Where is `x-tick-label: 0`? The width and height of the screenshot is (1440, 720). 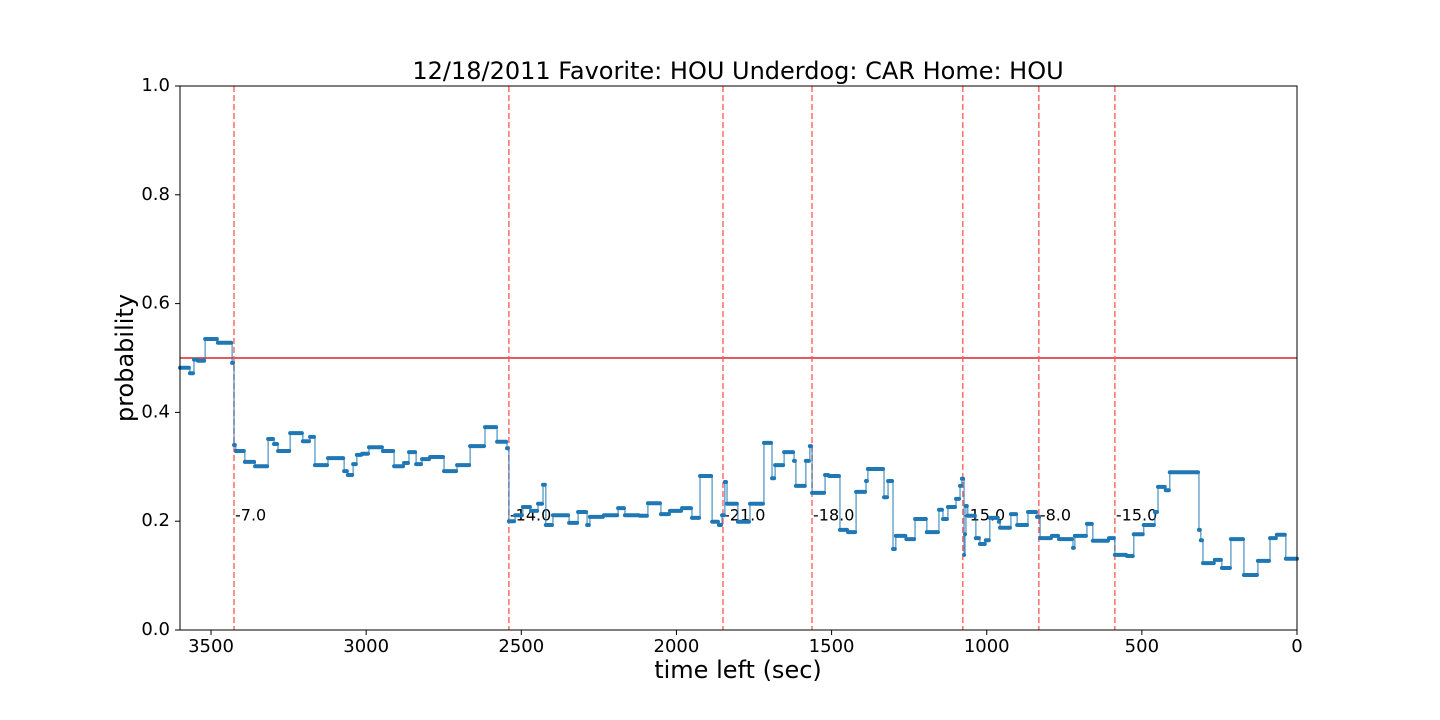 x-tick-label: 0 is located at coordinates (1296, 646).